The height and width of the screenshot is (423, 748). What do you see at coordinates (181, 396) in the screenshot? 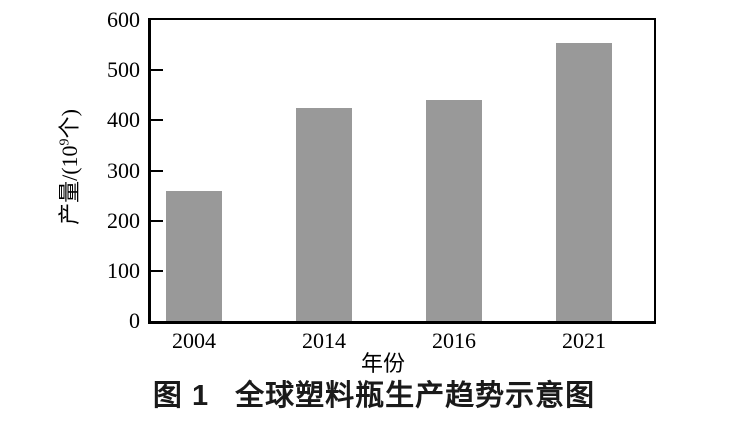
I see `figure-caption-number: 图 1` at bounding box center [181, 396].